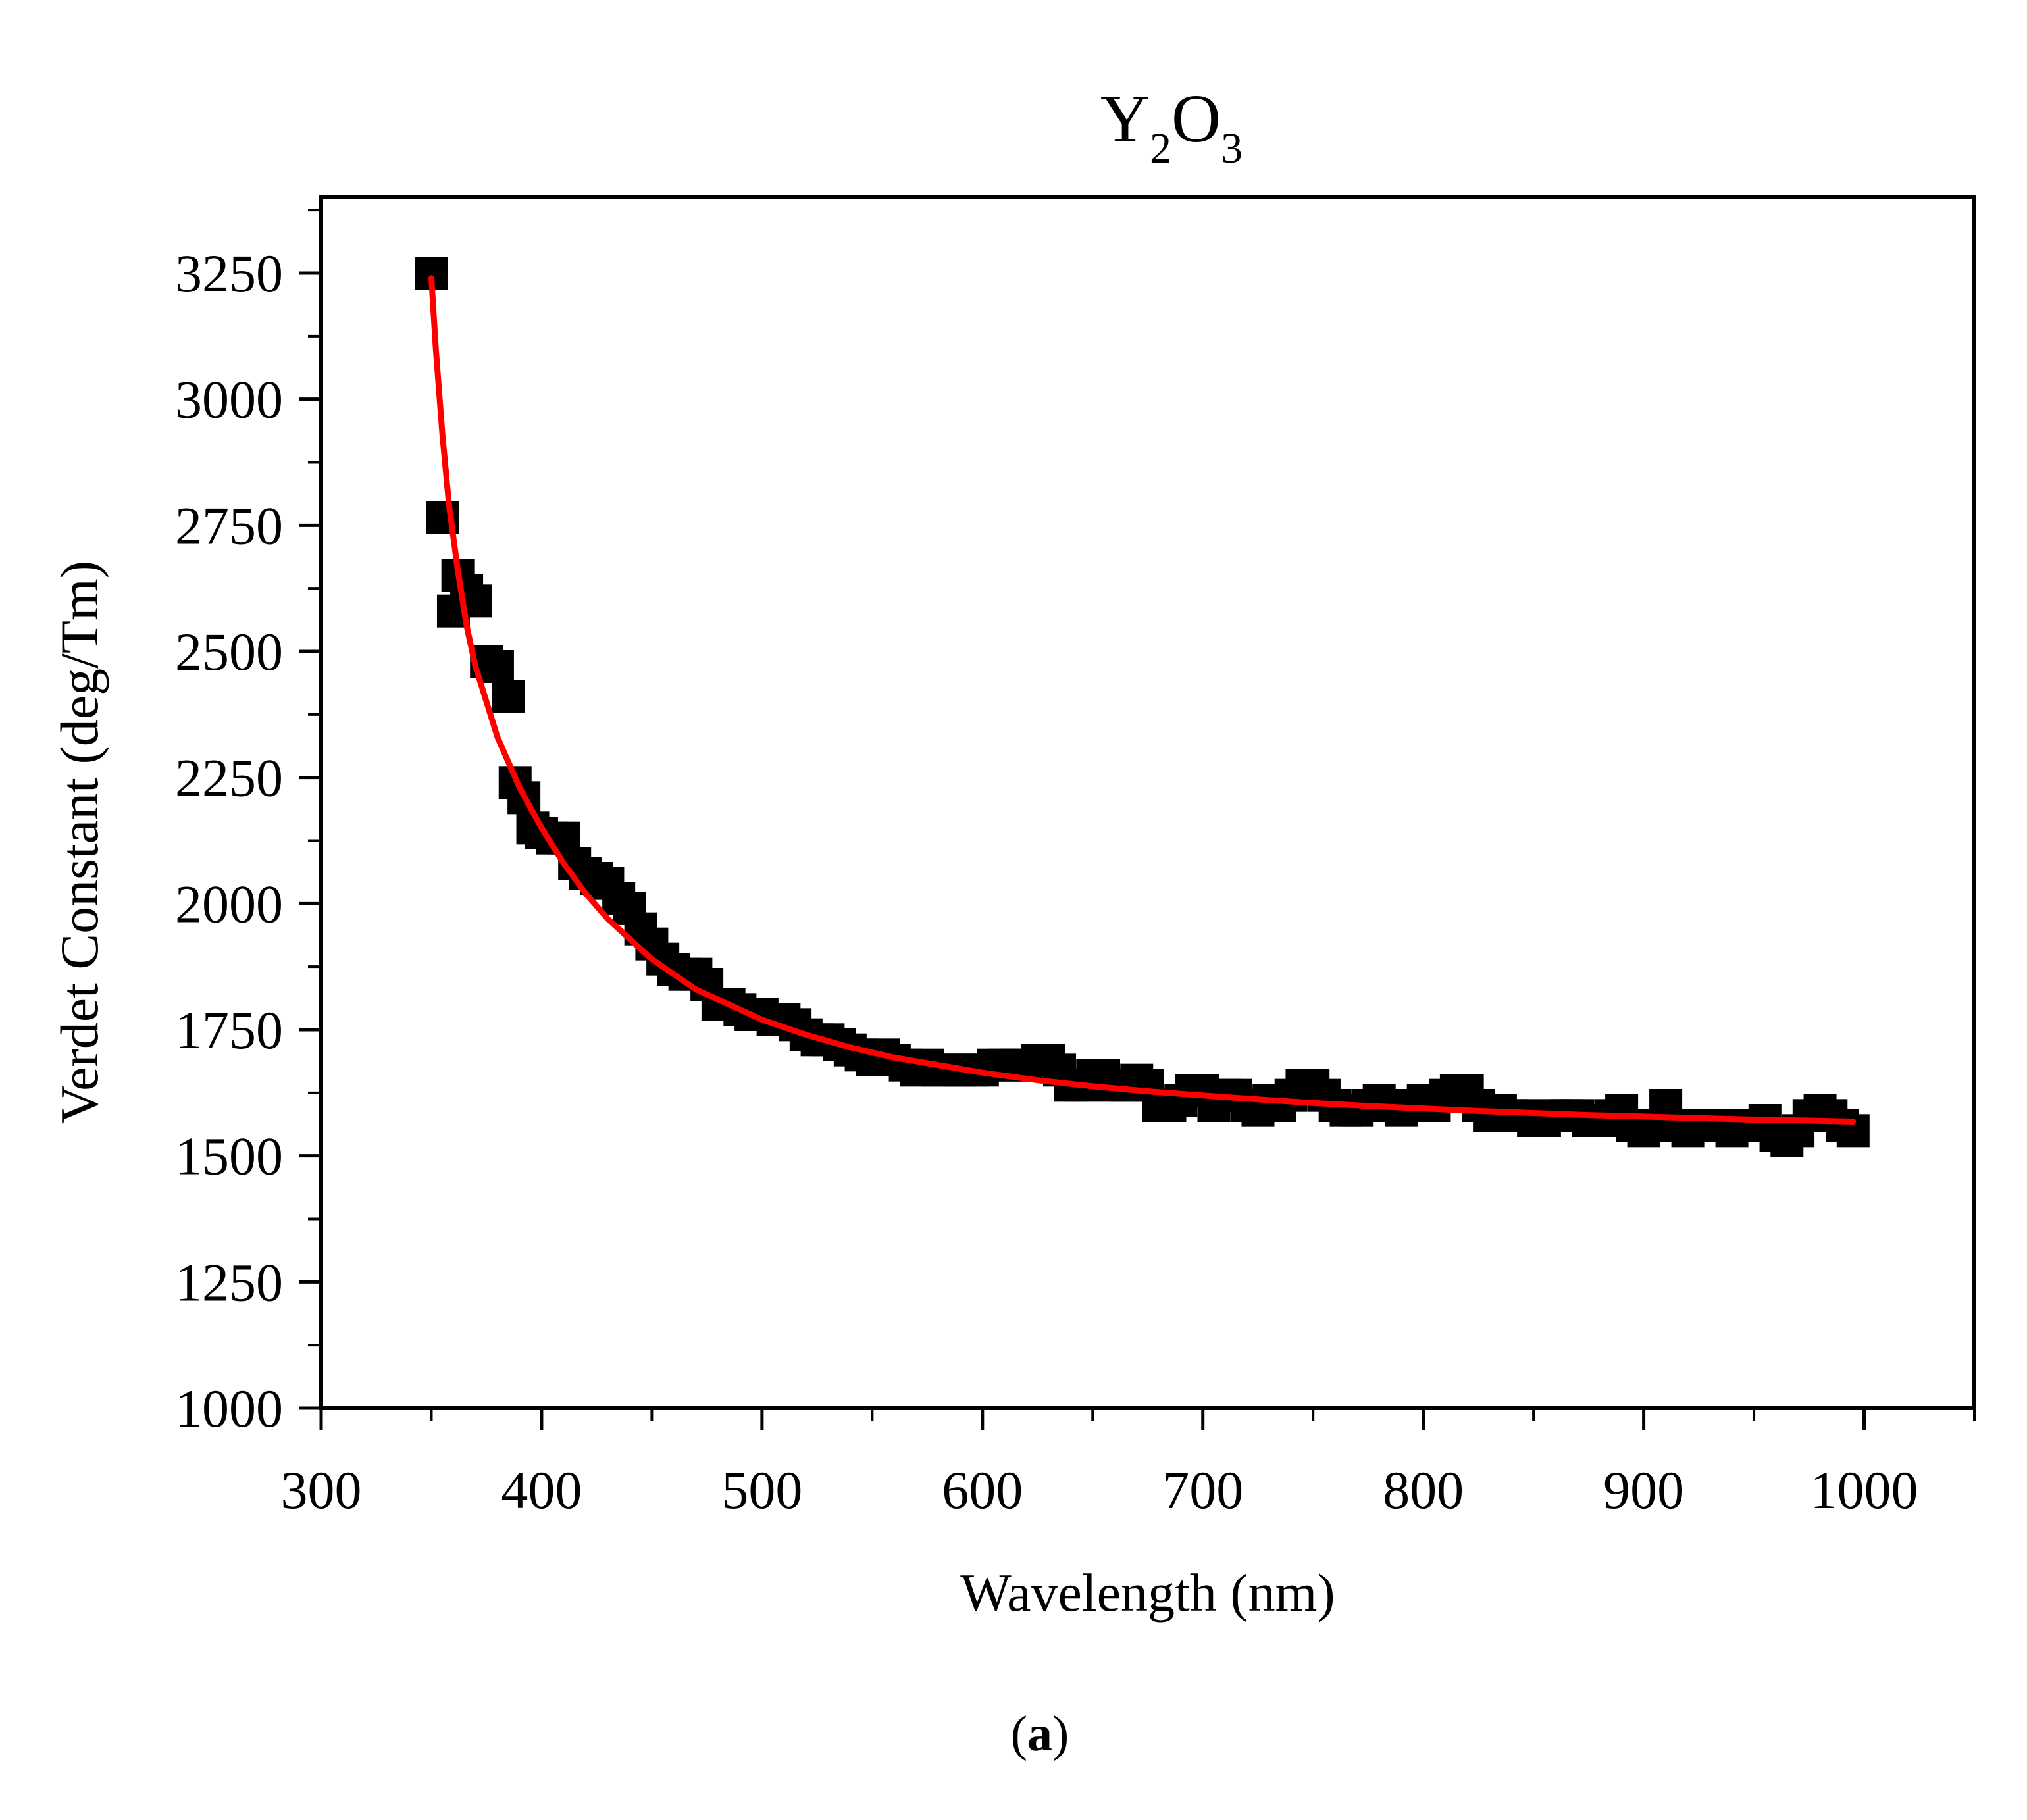 The image size is (2027, 1820). What do you see at coordinates (541, 1490) in the screenshot?
I see `x-tick-label: 400` at bounding box center [541, 1490].